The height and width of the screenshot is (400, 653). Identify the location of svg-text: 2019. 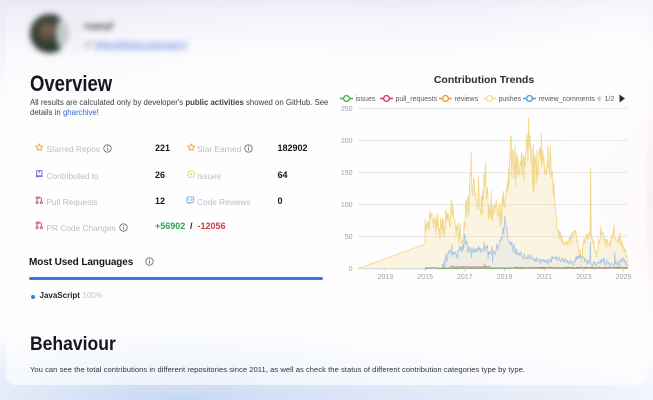
(505, 277).